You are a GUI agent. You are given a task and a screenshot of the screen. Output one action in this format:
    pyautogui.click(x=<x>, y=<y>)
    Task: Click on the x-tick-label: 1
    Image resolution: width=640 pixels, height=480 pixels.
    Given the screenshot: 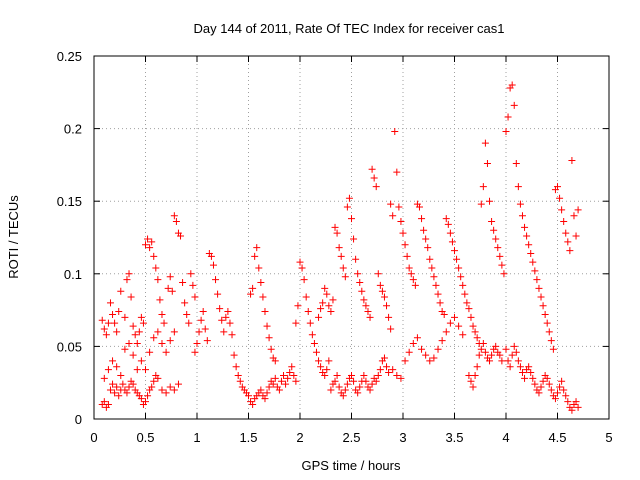 What is the action you would take?
    pyautogui.click(x=196, y=437)
    